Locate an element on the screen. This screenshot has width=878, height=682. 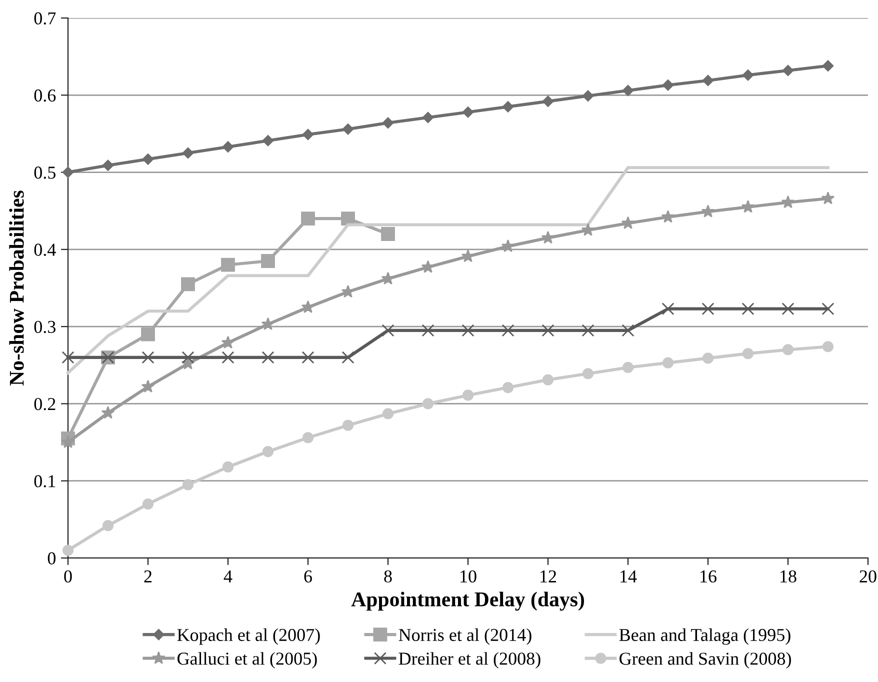
y-tick-label: 0.5 is located at coordinates (45, 172).